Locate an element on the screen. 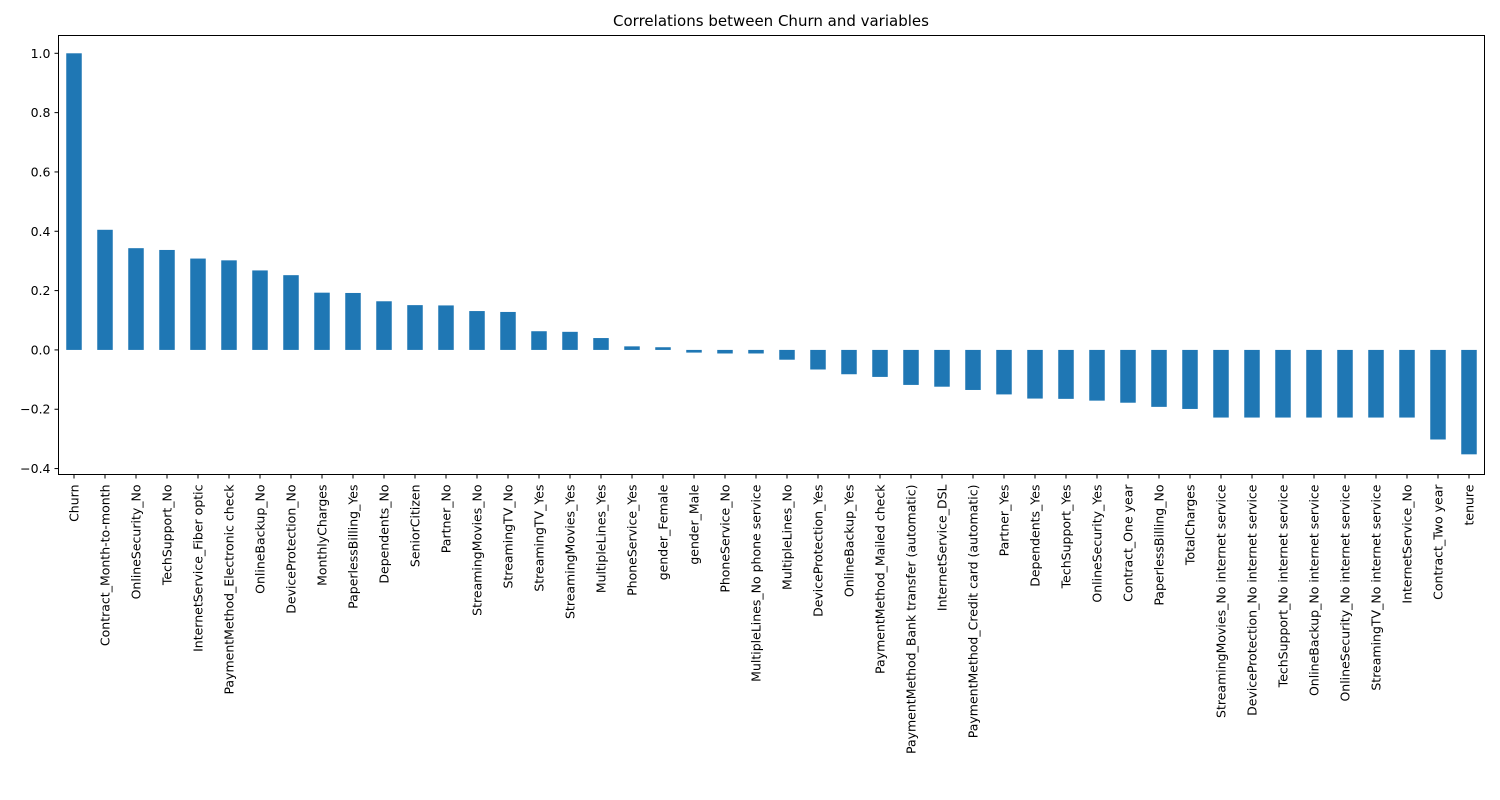 This screenshot has height=800, width=1500. x-tick-label: OnlineBackup_No internet service is located at coordinates (1314, 590).